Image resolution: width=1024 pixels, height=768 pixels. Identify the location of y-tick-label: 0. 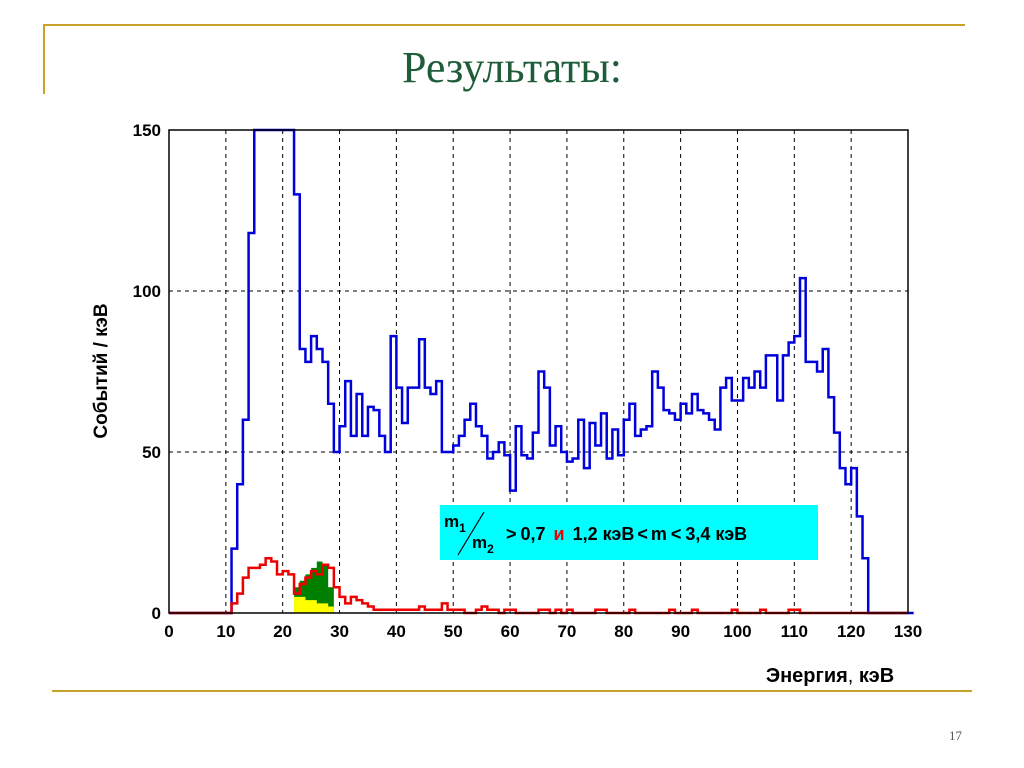
(156, 613).